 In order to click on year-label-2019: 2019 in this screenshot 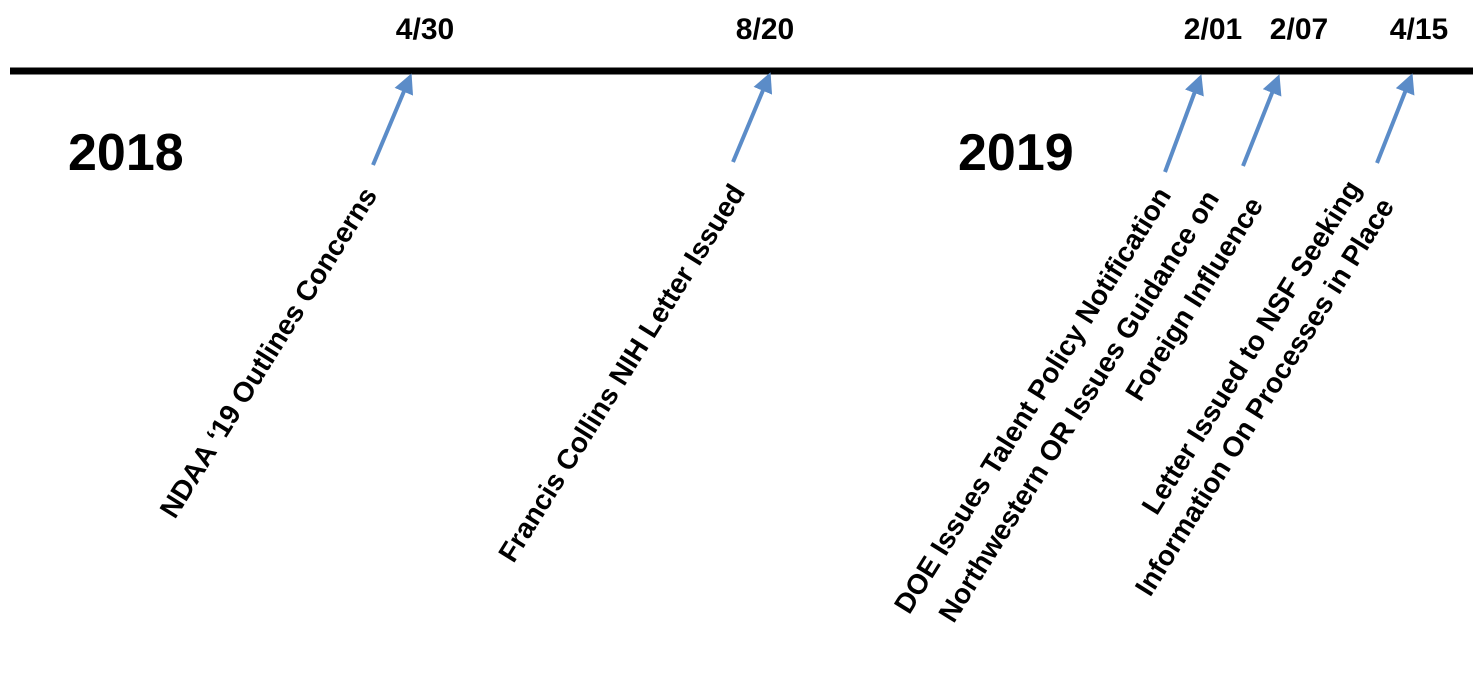, I will do `click(1016, 153)`.